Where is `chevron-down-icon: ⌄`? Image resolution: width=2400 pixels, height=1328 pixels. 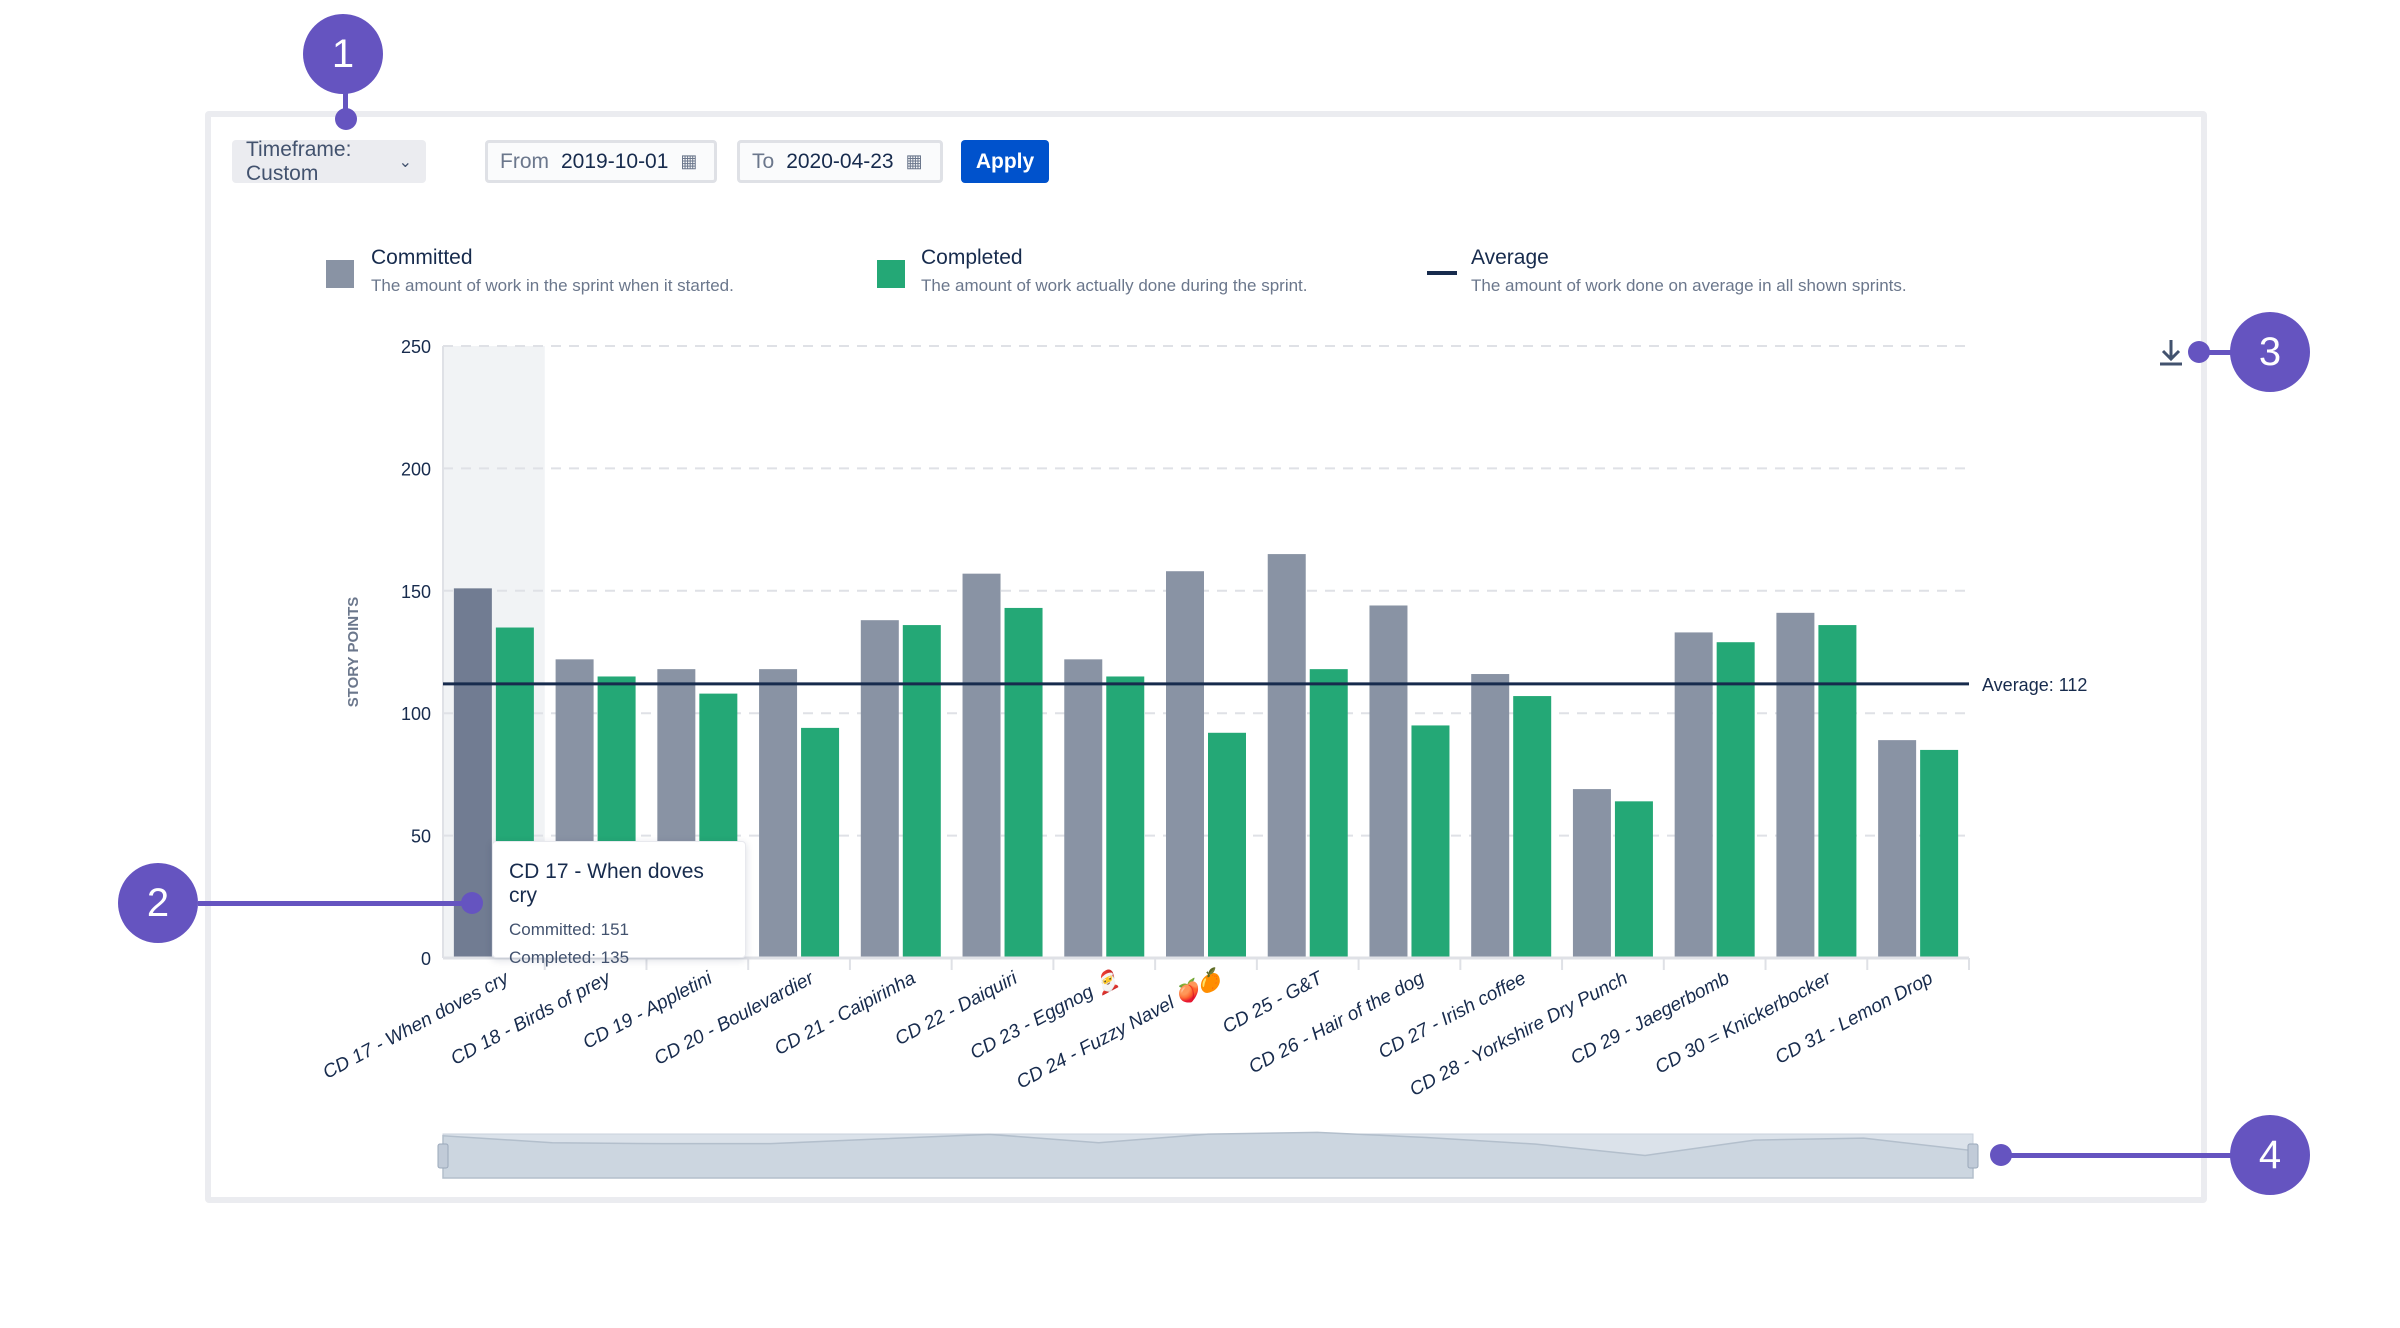
chevron-down-icon: ⌄ is located at coordinates (405, 162).